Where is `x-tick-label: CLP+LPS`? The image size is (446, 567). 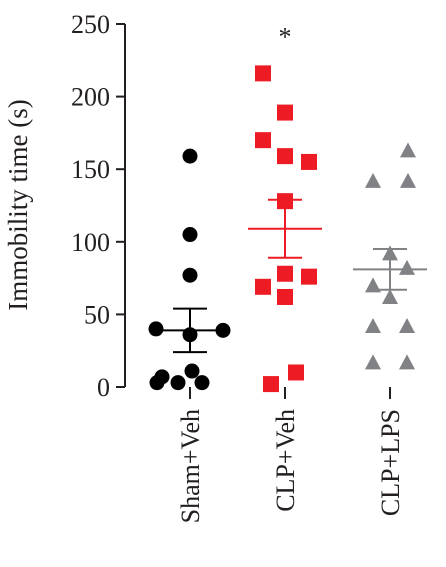 x-tick-label: CLP+LPS is located at coordinates (390, 462).